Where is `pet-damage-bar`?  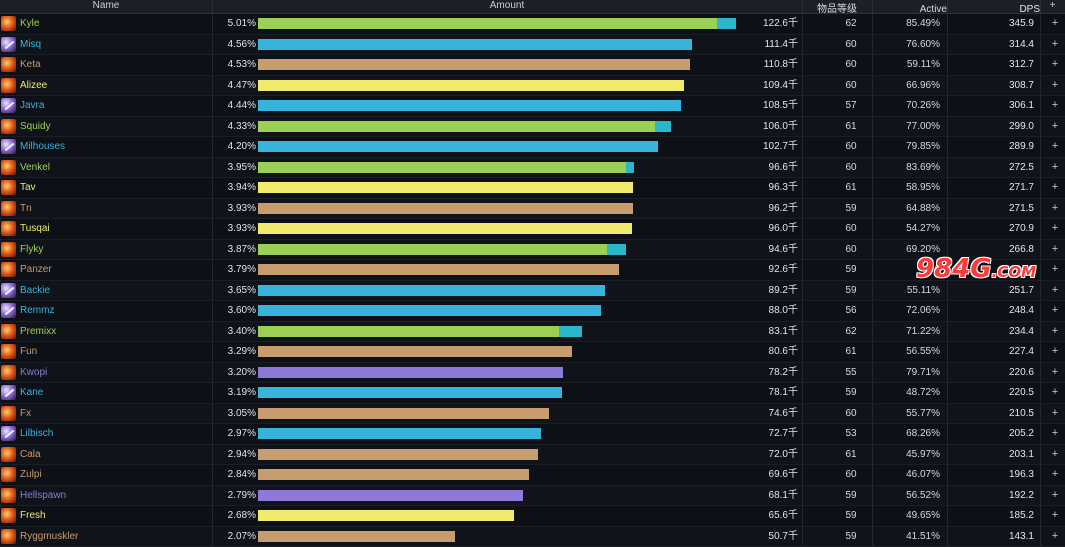
pet-damage-bar is located at coordinates (616, 249).